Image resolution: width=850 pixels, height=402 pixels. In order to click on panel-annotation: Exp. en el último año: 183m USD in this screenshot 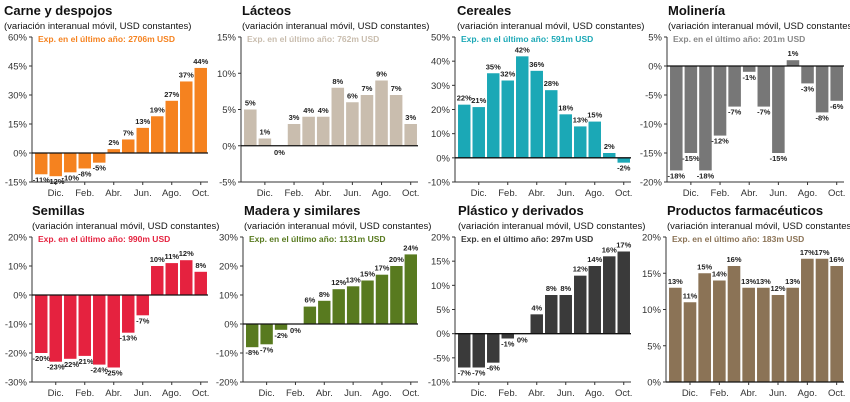, I will do `click(738, 239)`.